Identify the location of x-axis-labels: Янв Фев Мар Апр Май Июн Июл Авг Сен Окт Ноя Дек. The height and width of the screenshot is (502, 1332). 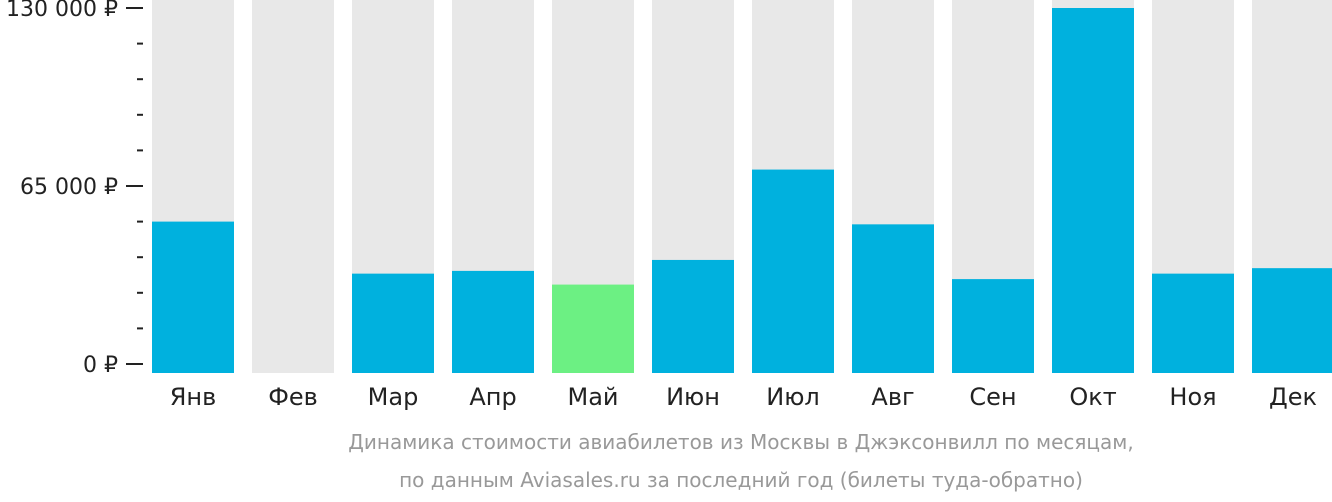
(743, 397).